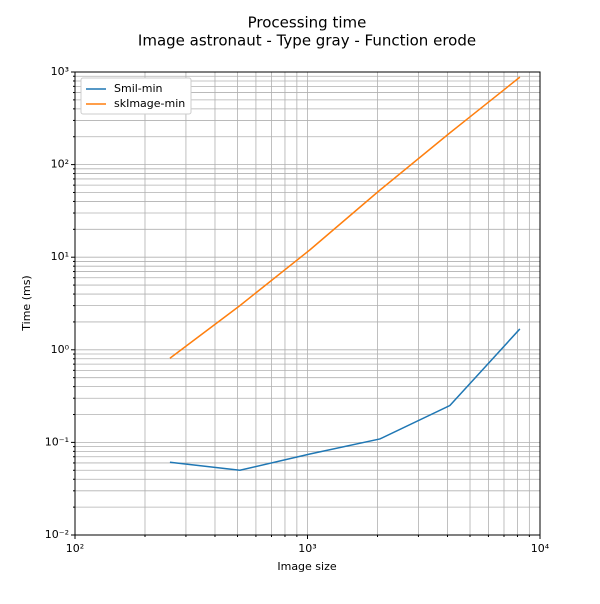 This screenshot has height=604, width=600. I want to click on y-tick-label: 10⁻¹, so click(57, 441).